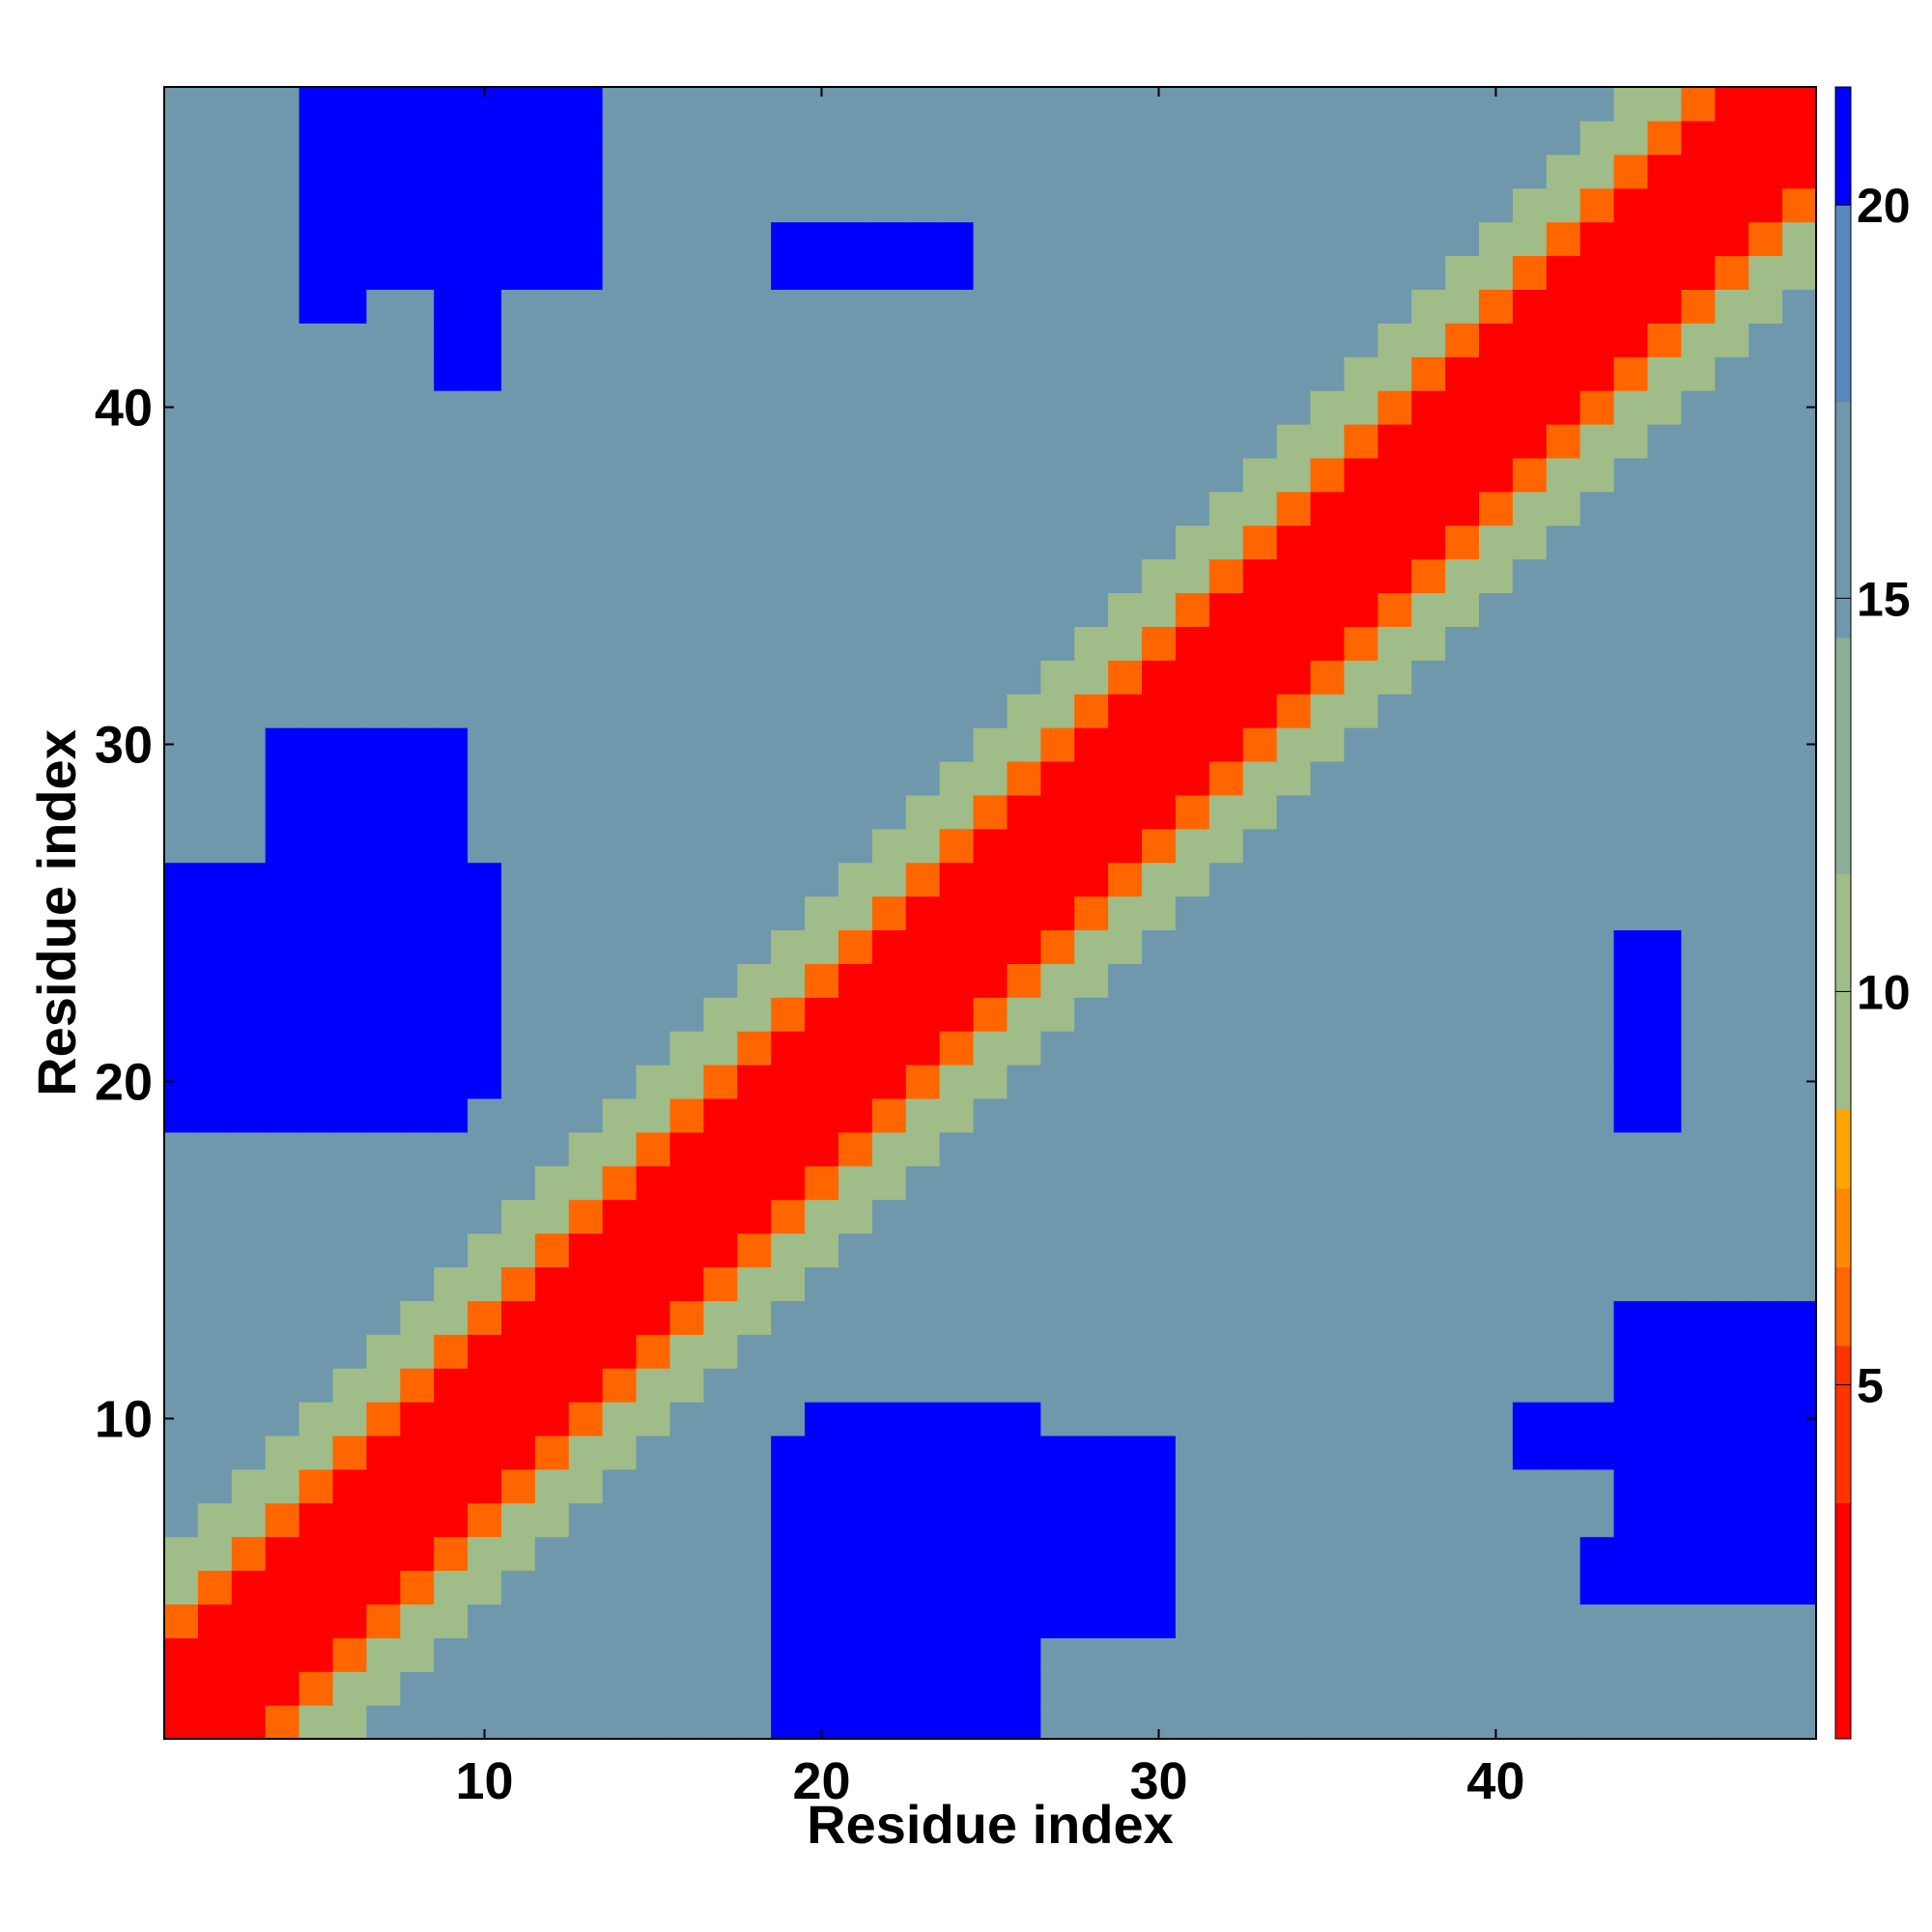  Describe the element at coordinates (1884, 206) in the screenshot. I see `colorbar-tick-label: 20` at that location.